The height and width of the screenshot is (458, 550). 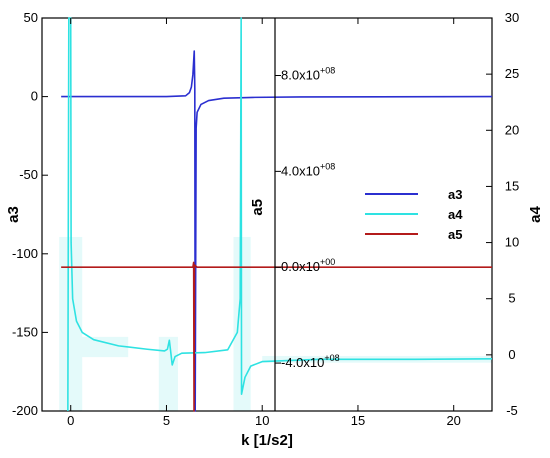 What do you see at coordinates (535, 214) in the screenshot?
I see `a4-axis-label: a4` at bounding box center [535, 214].